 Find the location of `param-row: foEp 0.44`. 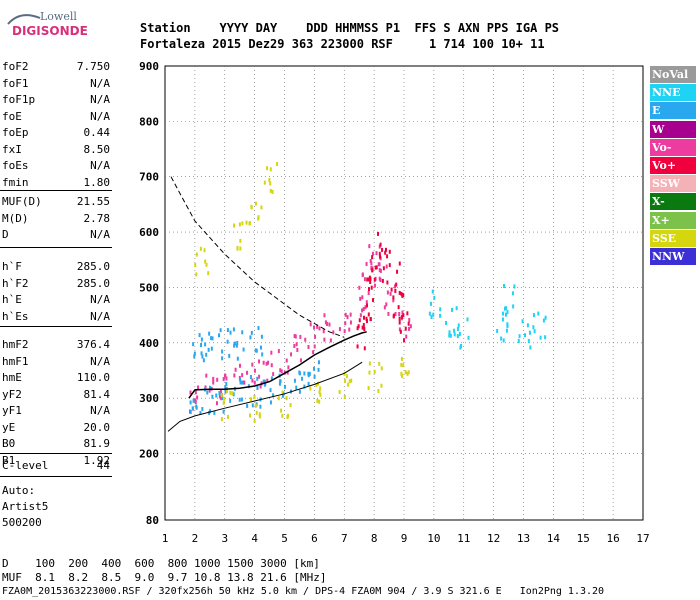

param-row: foEp 0.44 is located at coordinates (56, 133).